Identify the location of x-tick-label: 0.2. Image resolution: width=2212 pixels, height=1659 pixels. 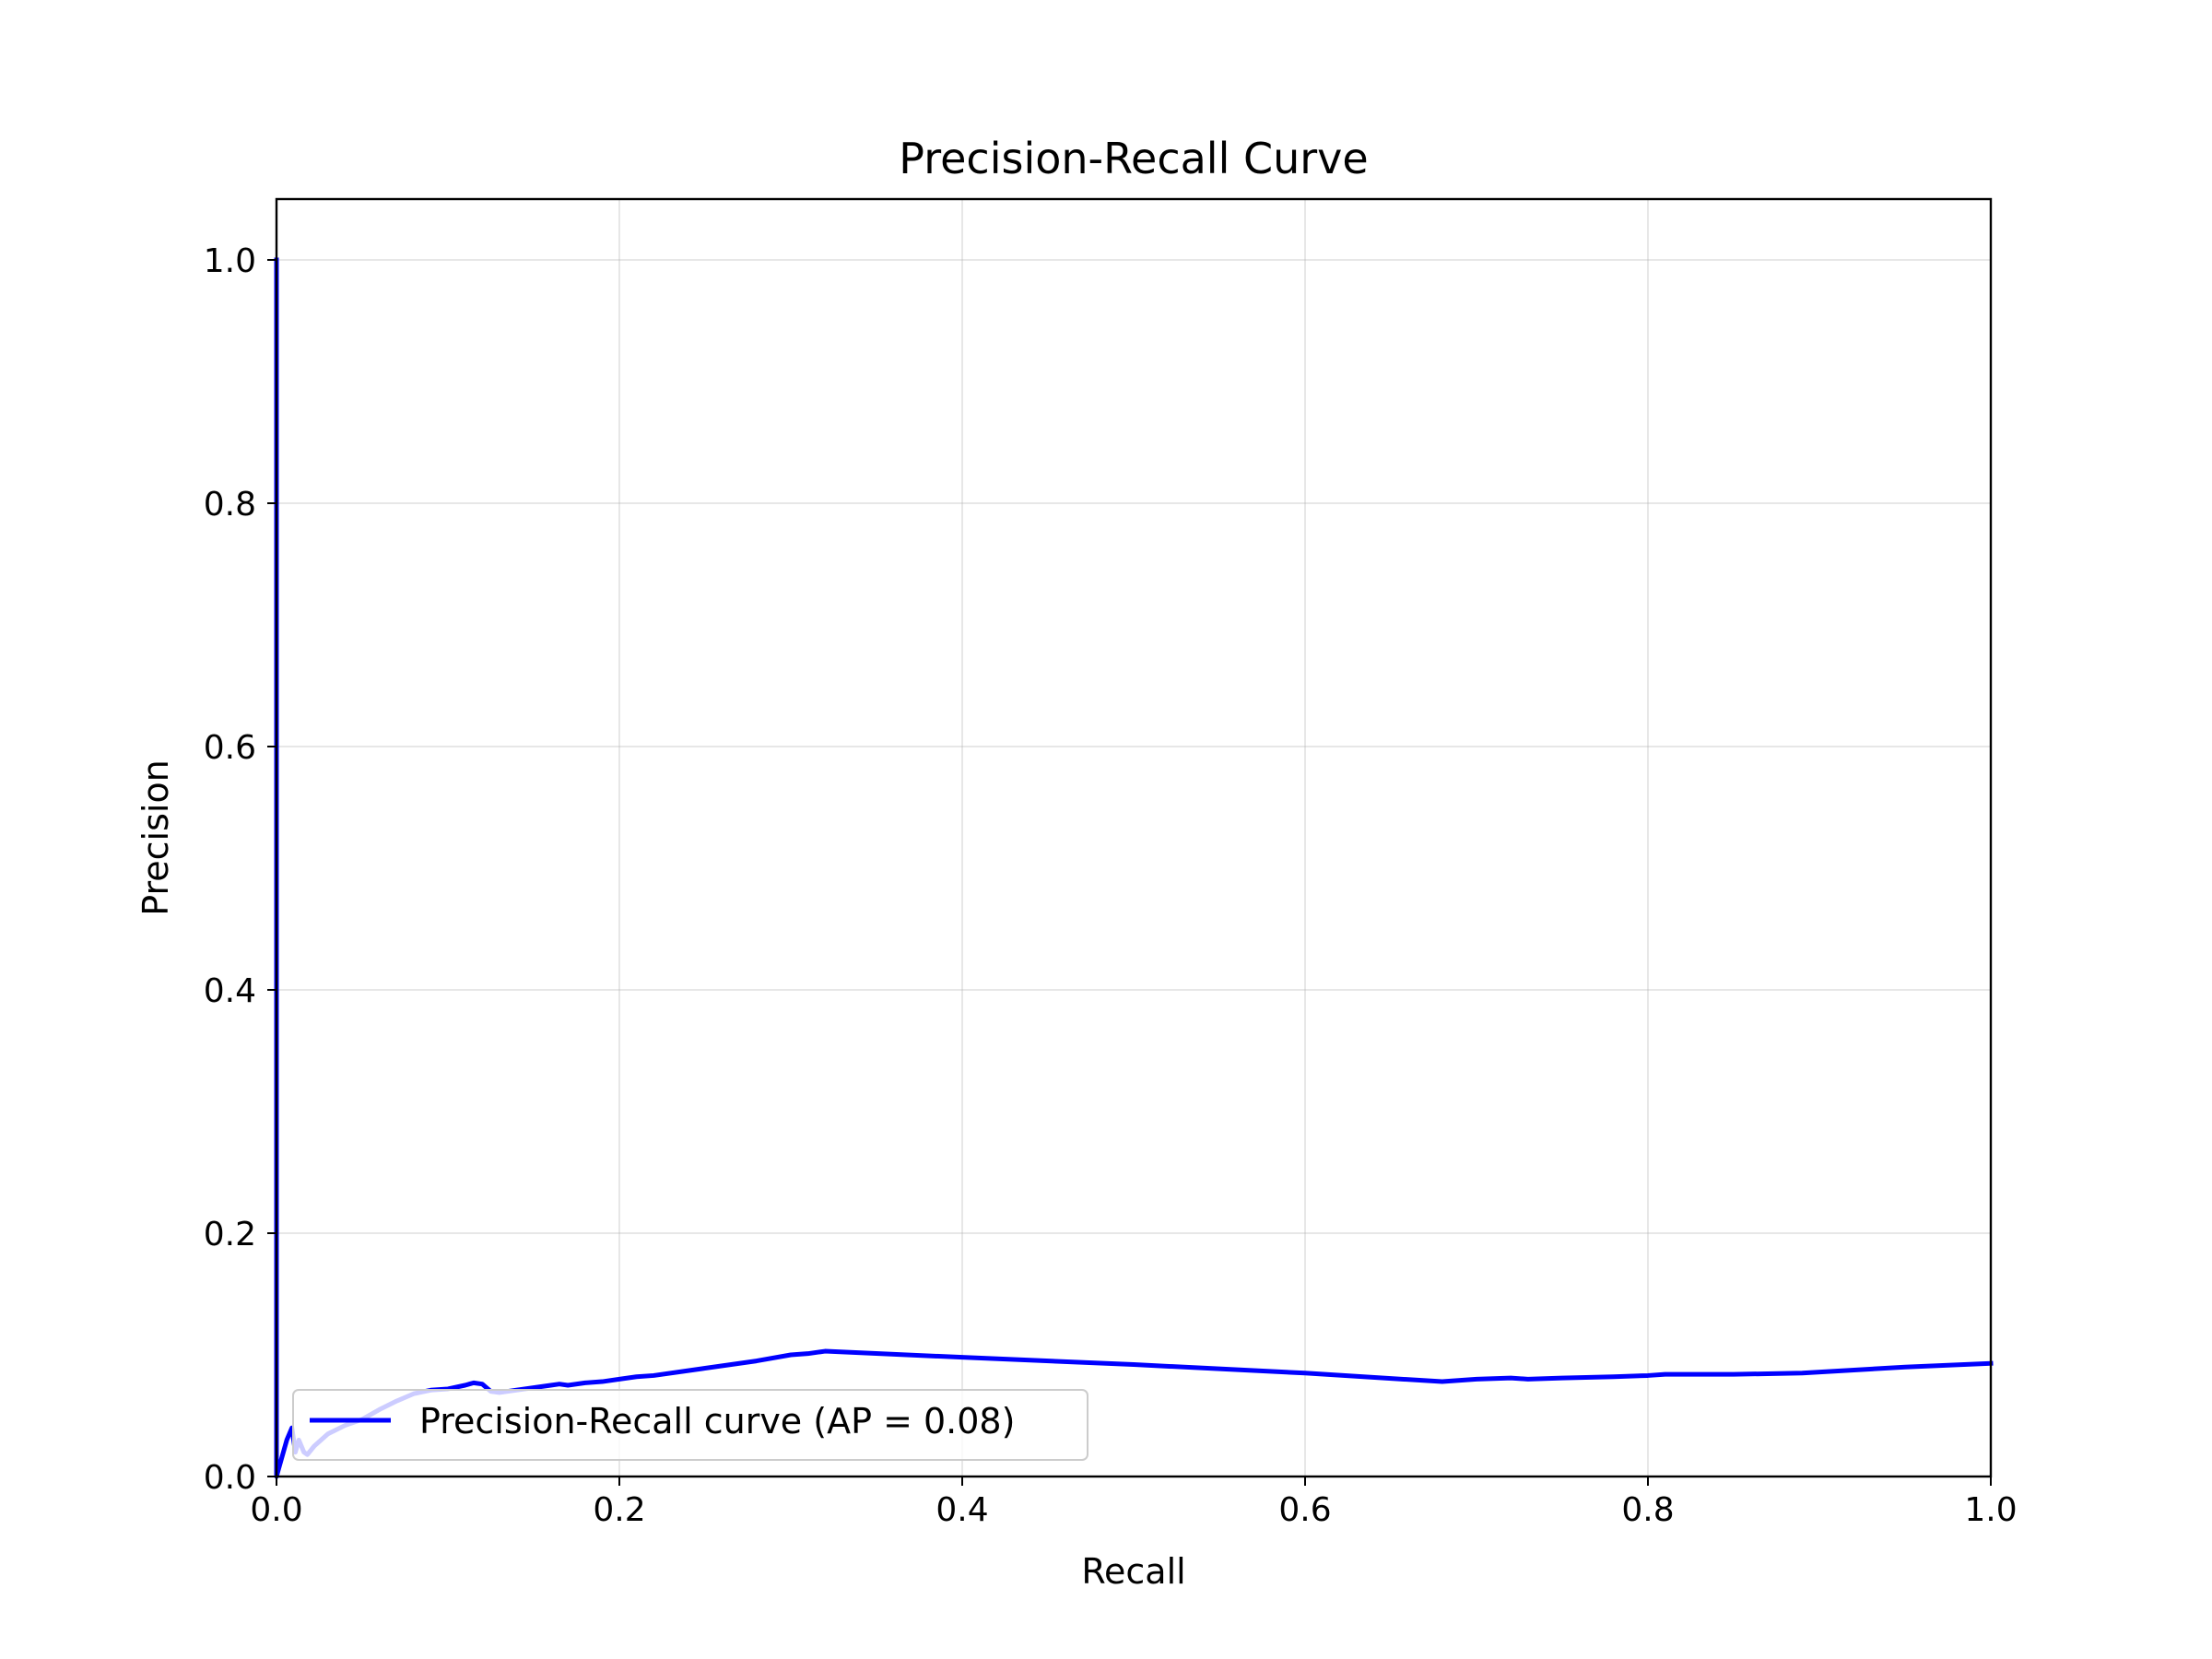
(619, 1510).